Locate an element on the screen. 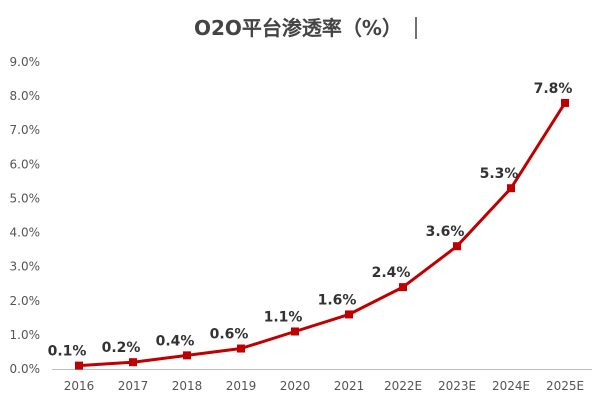 The height and width of the screenshot is (400, 600). data-label: 1.1% is located at coordinates (283, 317).